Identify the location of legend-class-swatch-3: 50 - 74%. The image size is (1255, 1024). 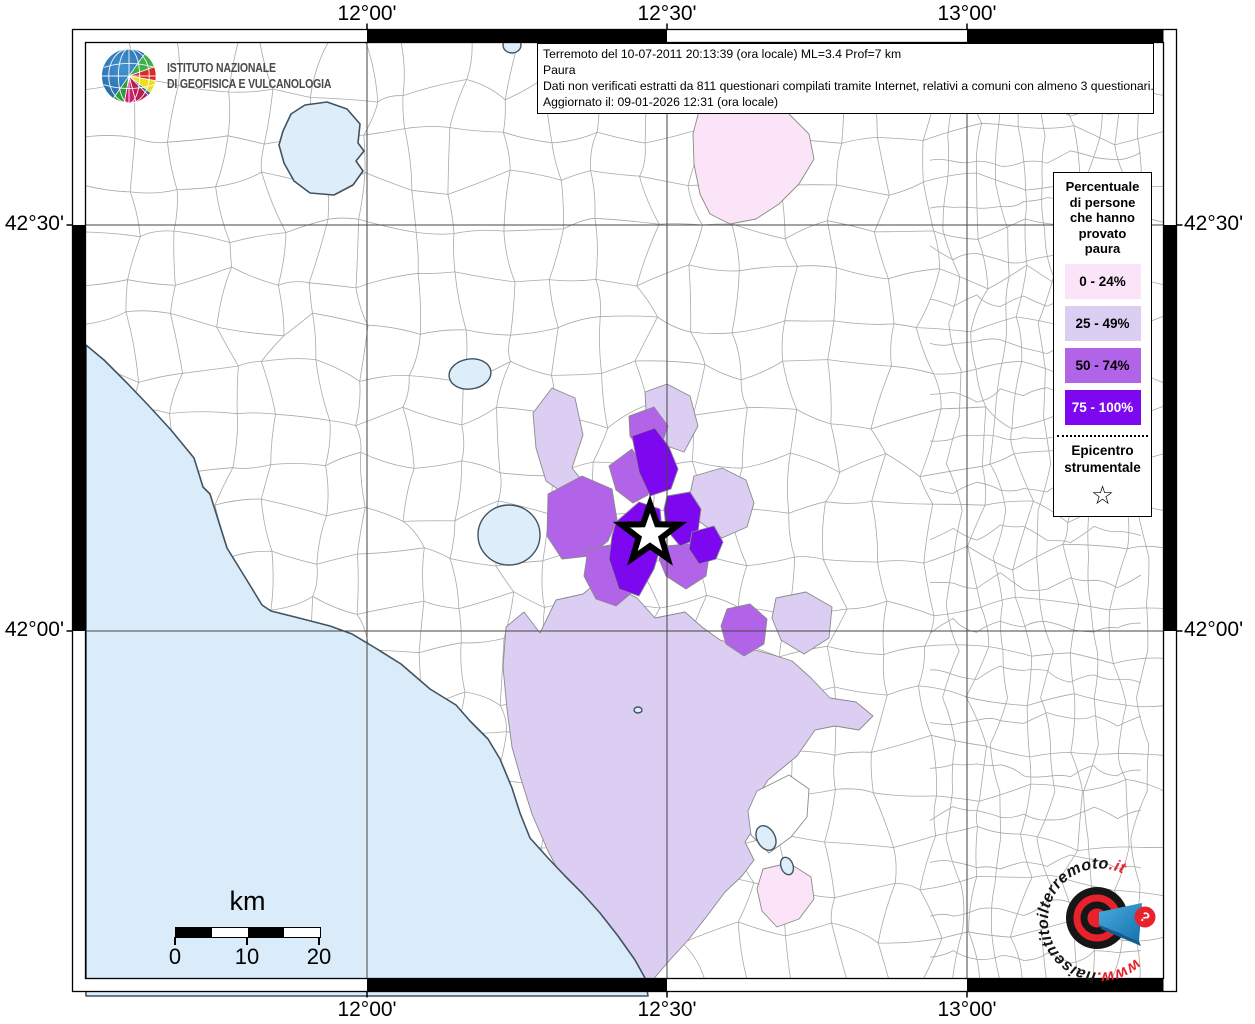
(1102, 365).